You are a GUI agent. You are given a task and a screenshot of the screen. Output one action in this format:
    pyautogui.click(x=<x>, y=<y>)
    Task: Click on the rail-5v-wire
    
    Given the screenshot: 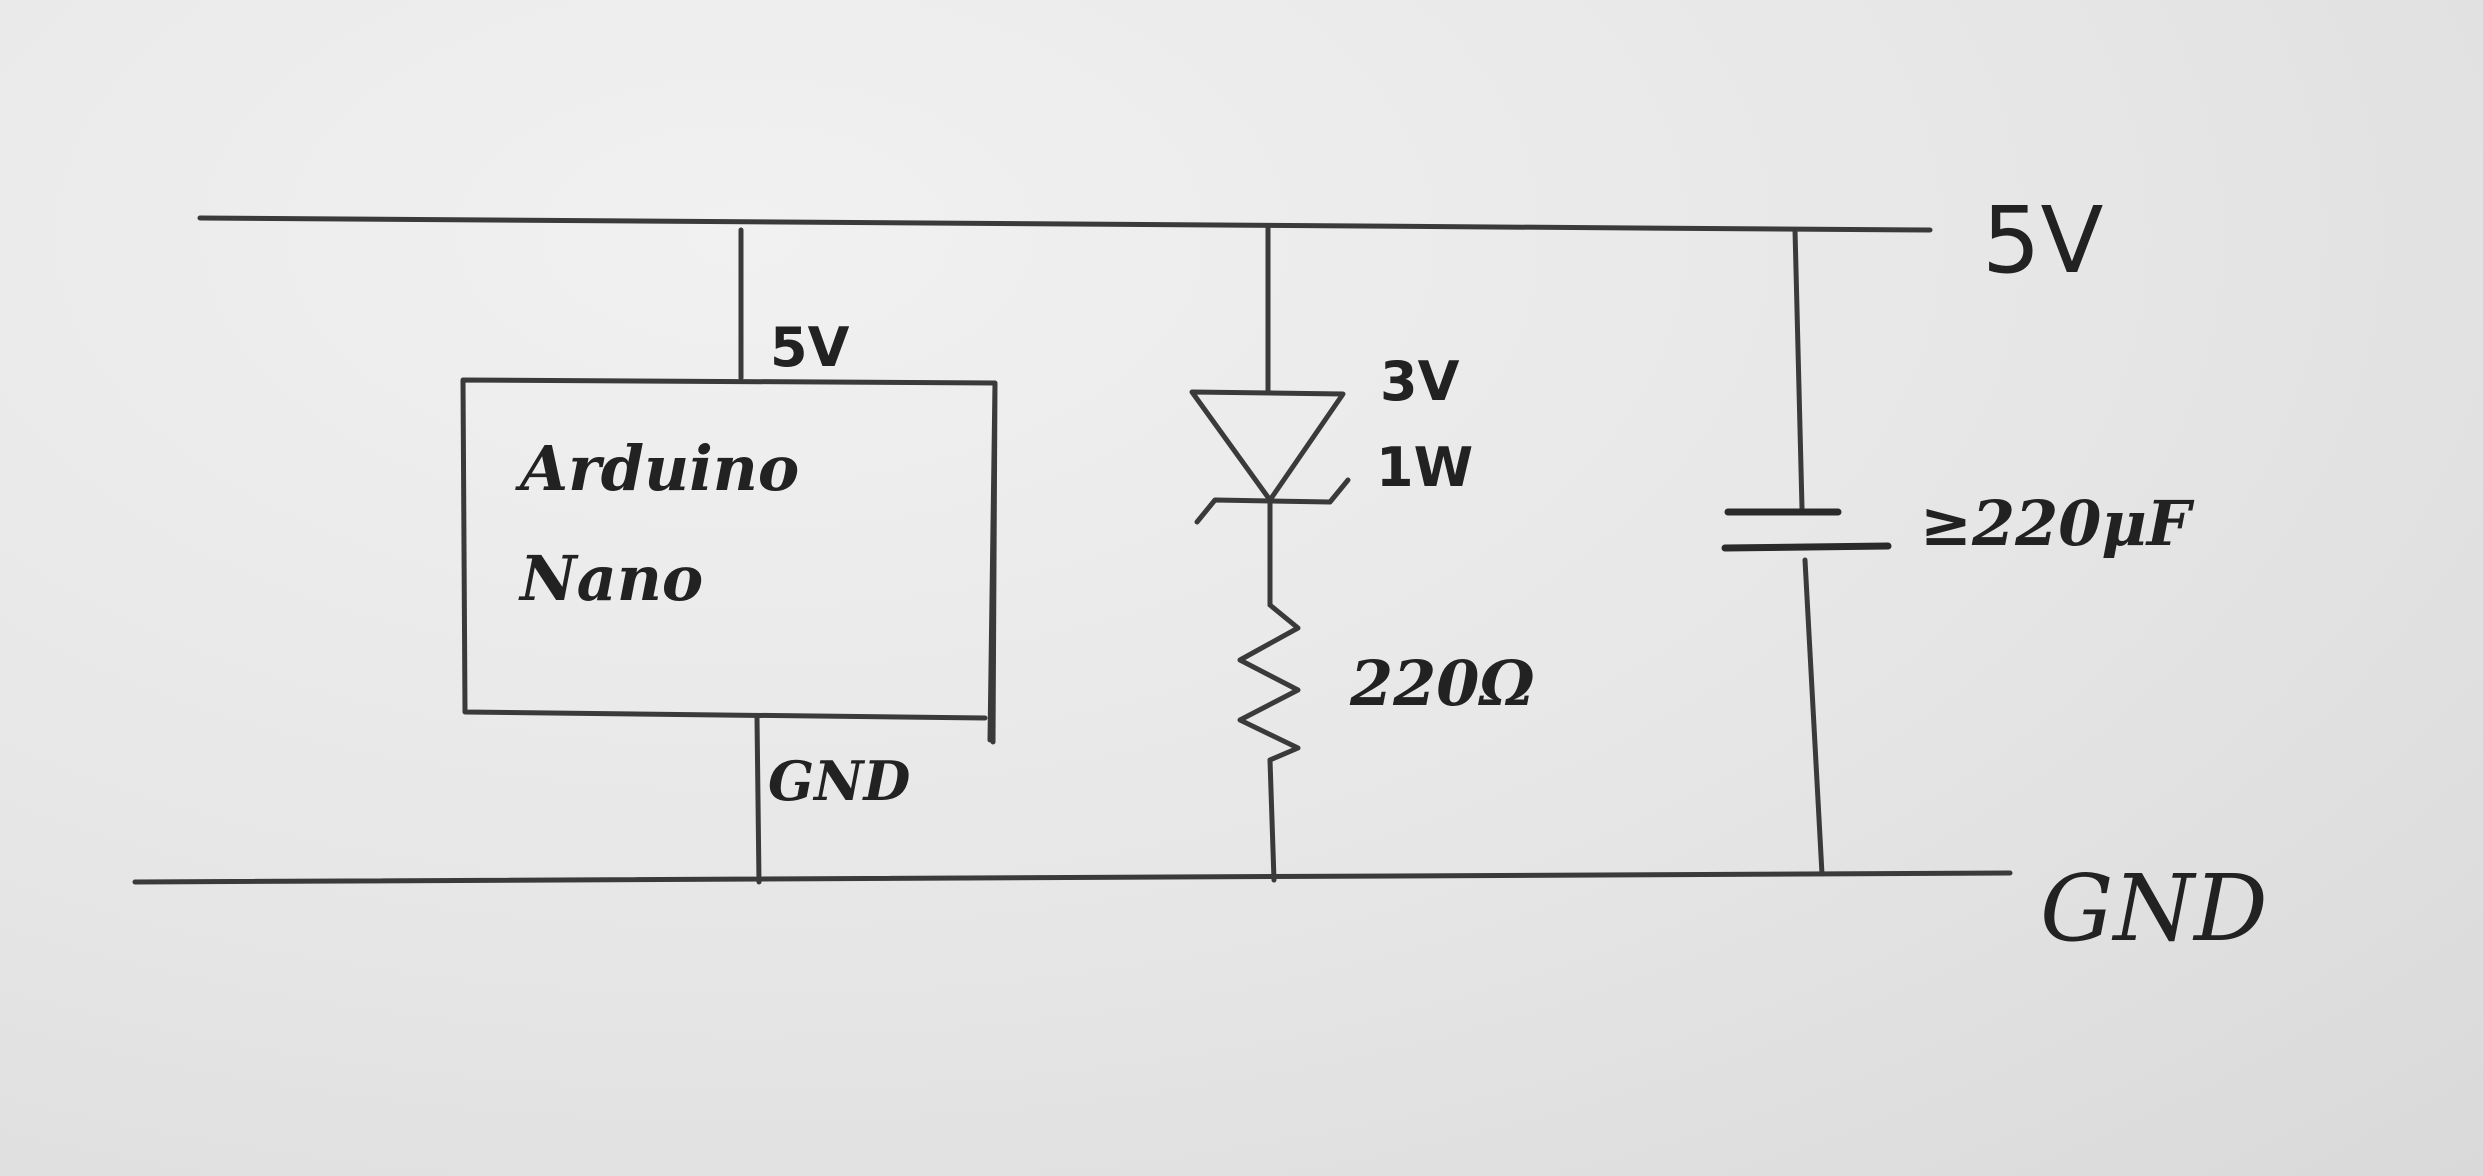 What is the action you would take?
    pyautogui.click(x=1065, y=224)
    